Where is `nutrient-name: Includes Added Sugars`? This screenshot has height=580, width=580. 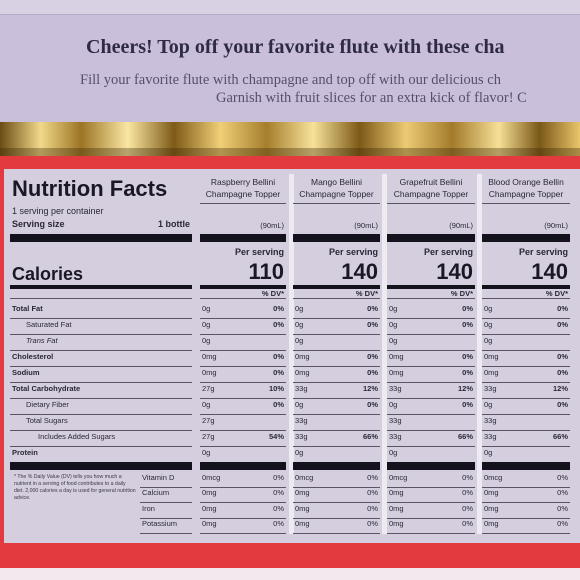
nutrient-name: Includes Added Sugars is located at coordinates (77, 436).